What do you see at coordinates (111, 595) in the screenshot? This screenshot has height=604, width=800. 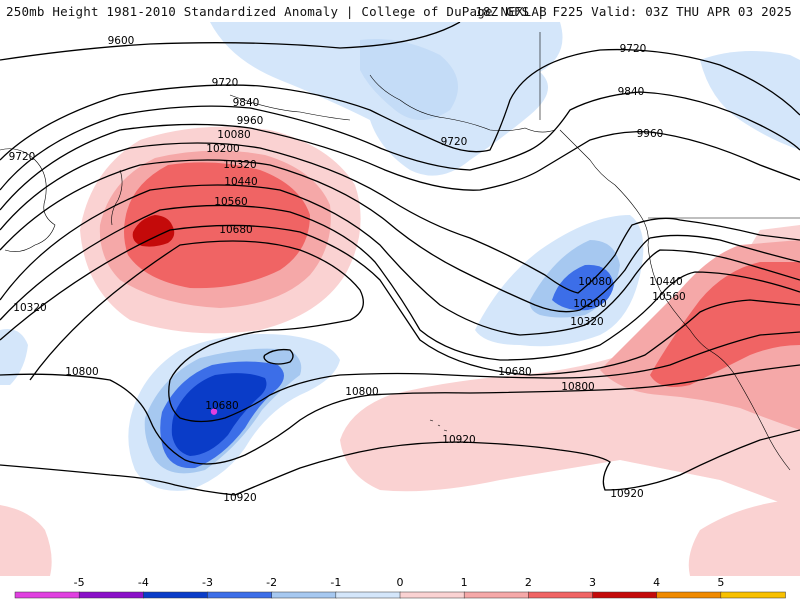 I see `colorbar-swatch-neg4` at bounding box center [111, 595].